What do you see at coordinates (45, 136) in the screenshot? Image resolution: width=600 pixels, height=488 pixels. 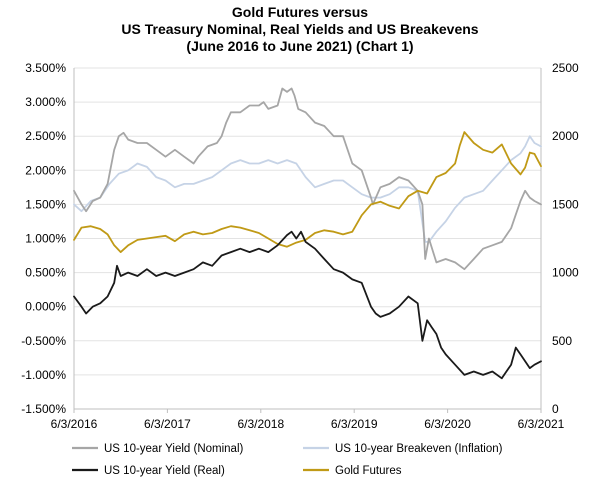 I see `left-tick-label: 2.500%` at bounding box center [45, 136].